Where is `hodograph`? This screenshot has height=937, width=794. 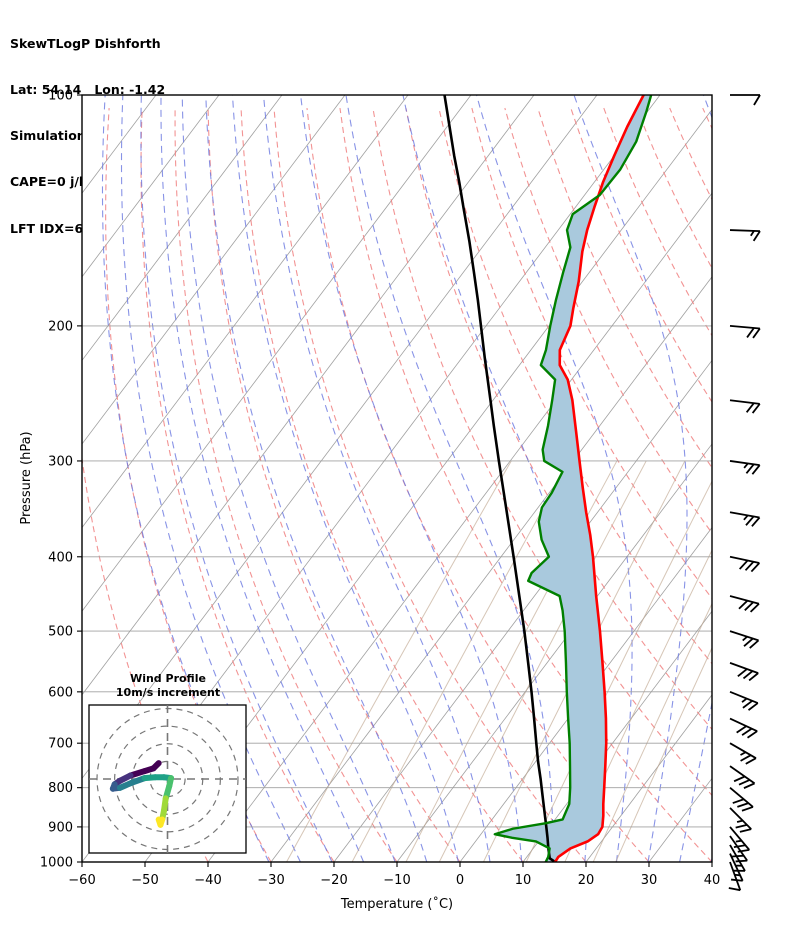
hodograph is located at coordinates (167, 779).